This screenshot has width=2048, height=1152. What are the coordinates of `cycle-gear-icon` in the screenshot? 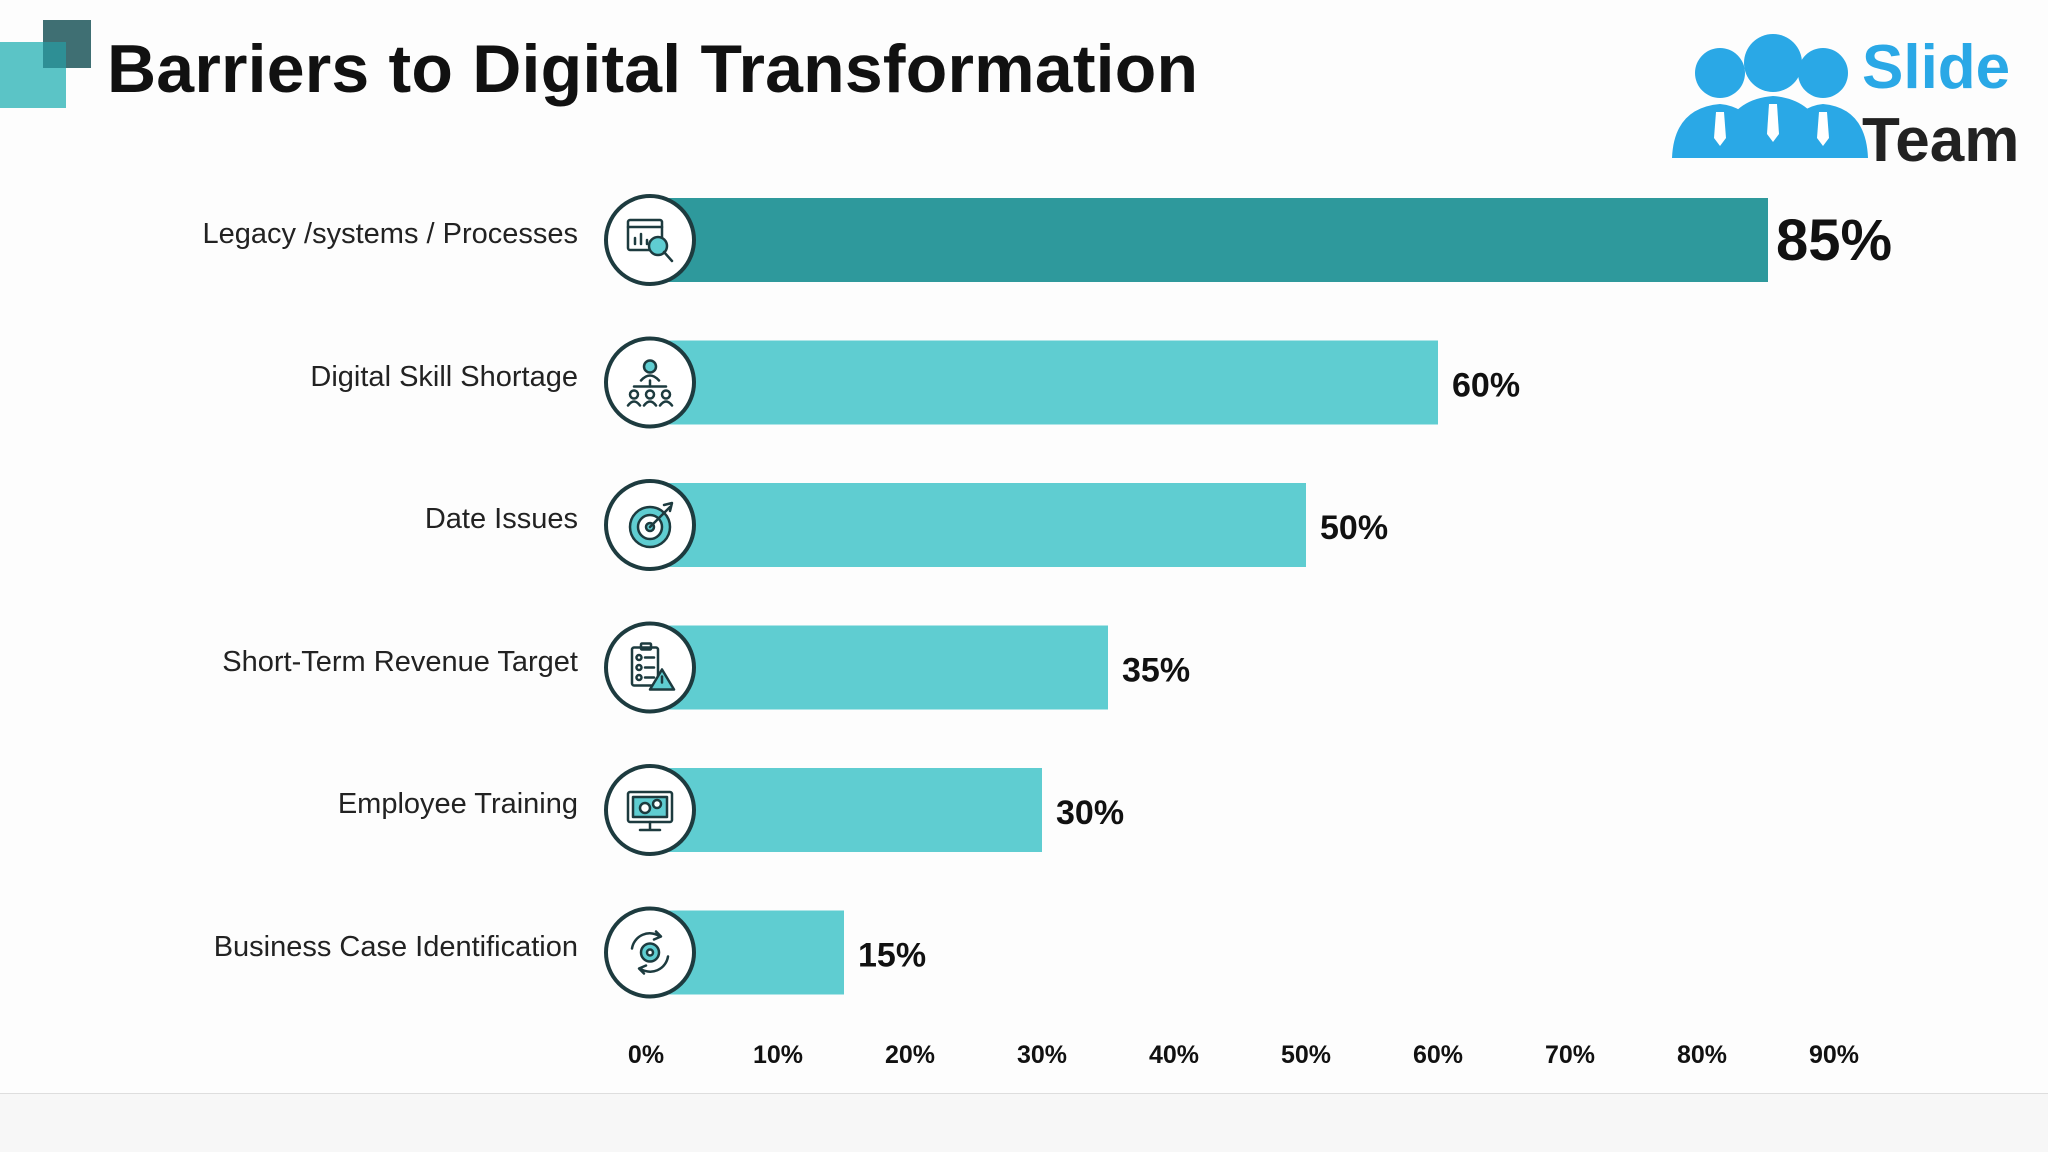 It's located at (650, 952).